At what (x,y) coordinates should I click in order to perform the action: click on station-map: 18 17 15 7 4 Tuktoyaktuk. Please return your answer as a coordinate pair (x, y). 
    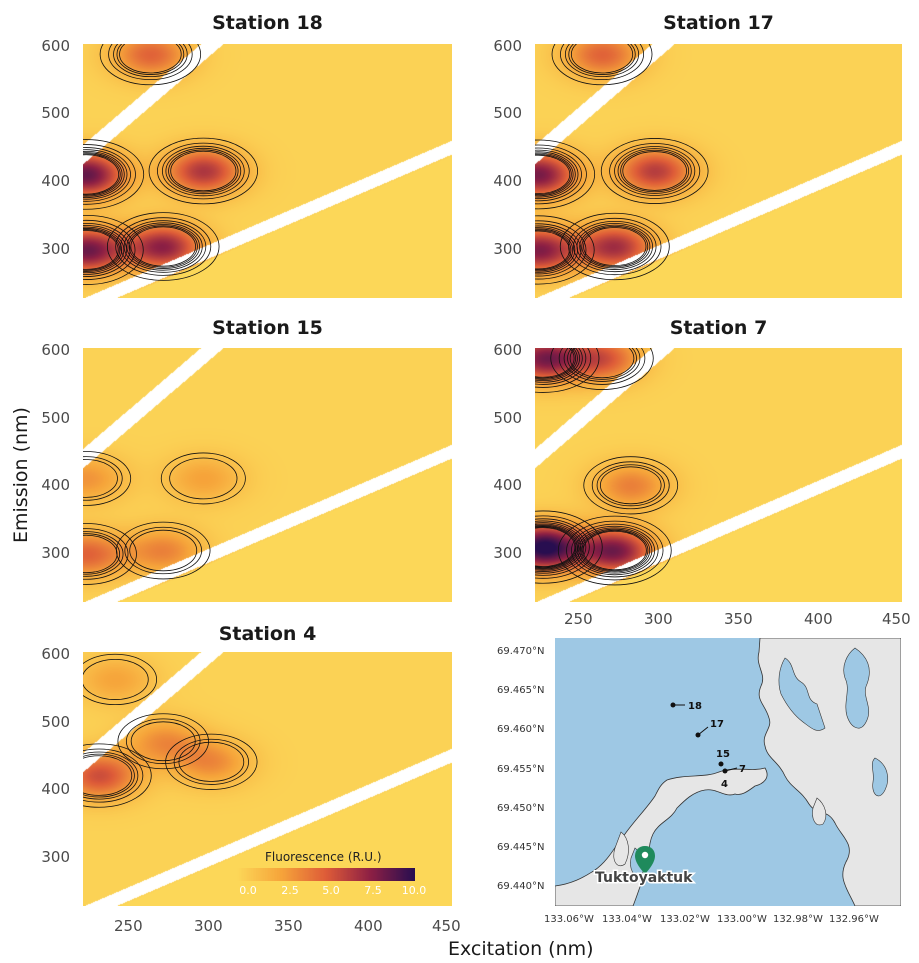
    Looking at the image, I should click on (728, 772).